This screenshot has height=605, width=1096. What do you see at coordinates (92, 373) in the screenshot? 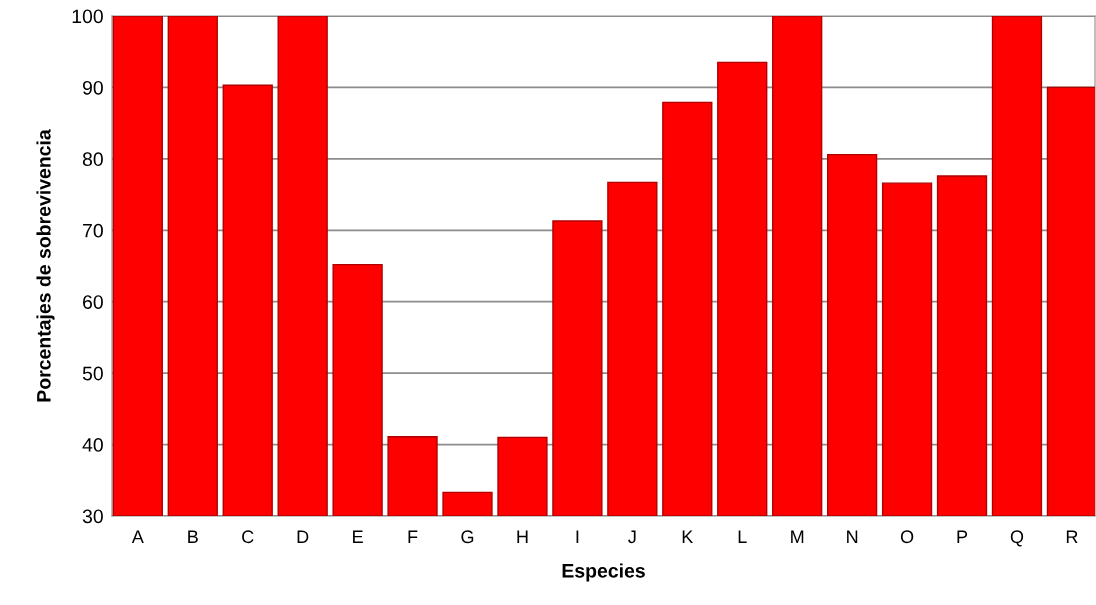
I see `y-tick-label: 50` at bounding box center [92, 373].